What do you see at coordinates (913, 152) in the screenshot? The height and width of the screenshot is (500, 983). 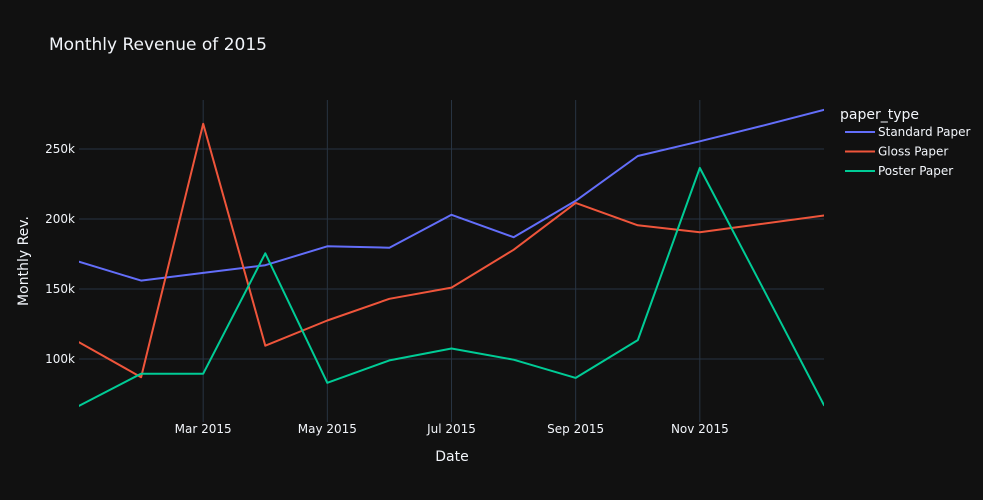 I see `legend-label: Gloss Paper` at bounding box center [913, 152].